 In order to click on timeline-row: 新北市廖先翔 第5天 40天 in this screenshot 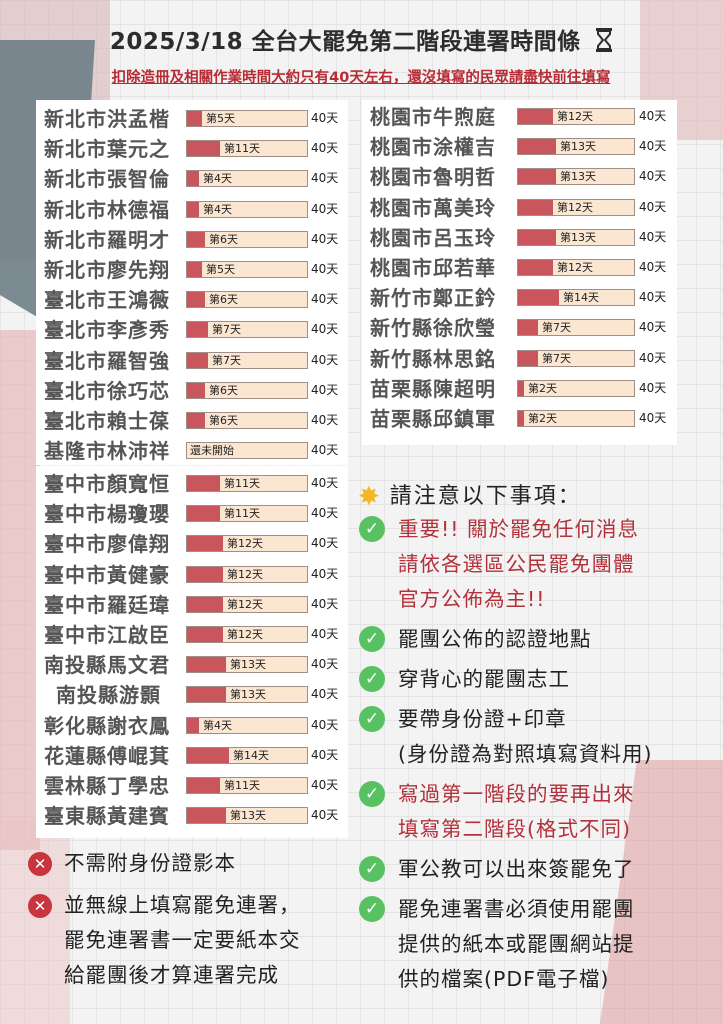, I will do `click(196, 271)`.